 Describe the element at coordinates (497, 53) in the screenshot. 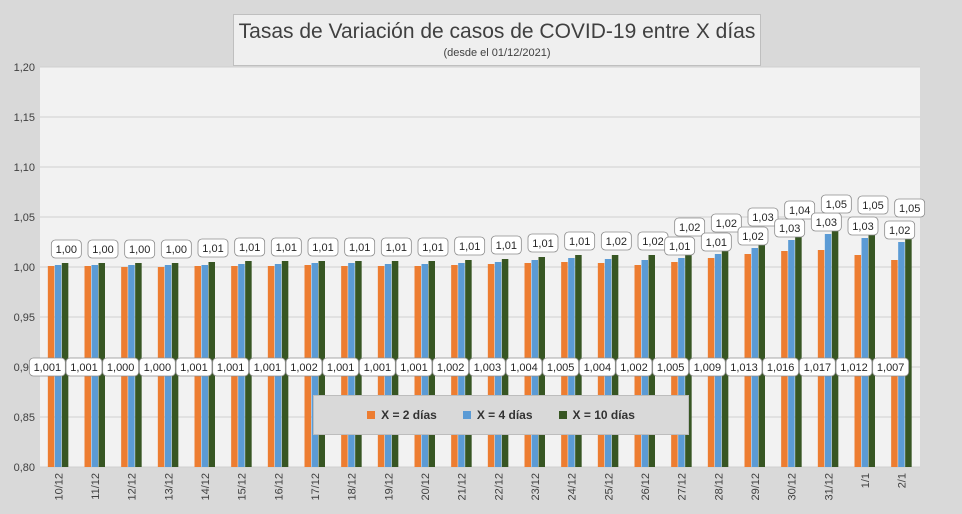

I see `chart-subtitle: (desde el 01/12/2021)` at that location.